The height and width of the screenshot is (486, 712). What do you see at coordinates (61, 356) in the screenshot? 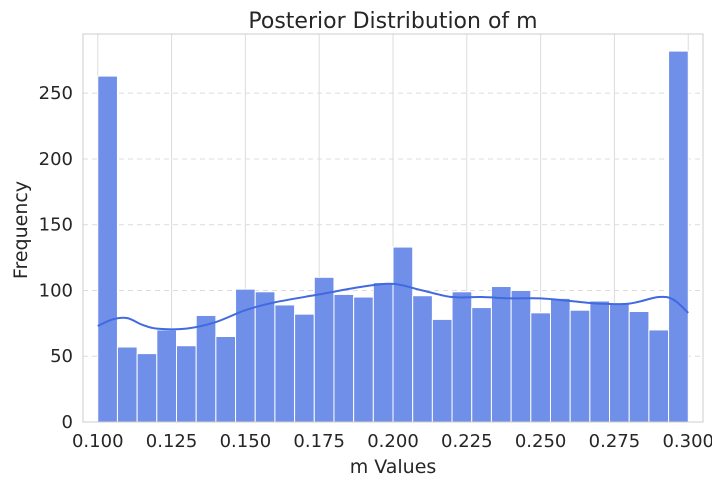
I see `y-tick-label: 50` at bounding box center [61, 356].